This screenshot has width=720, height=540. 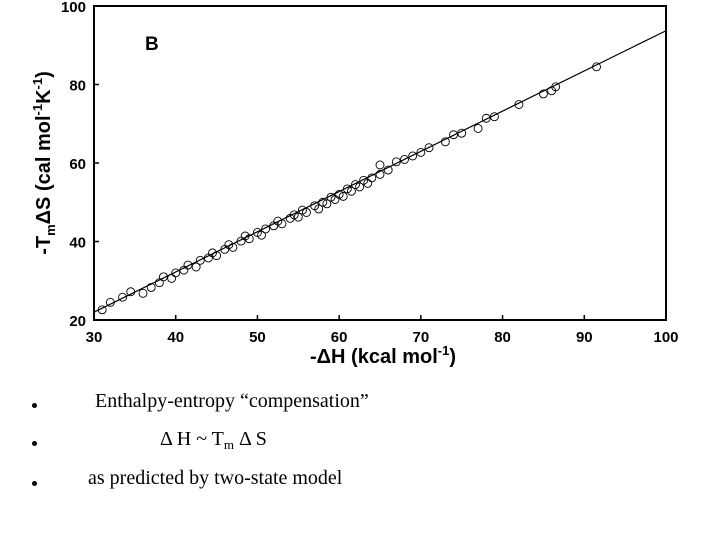 I want to click on equation-h: H ~ T, so click(x=197, y=439).